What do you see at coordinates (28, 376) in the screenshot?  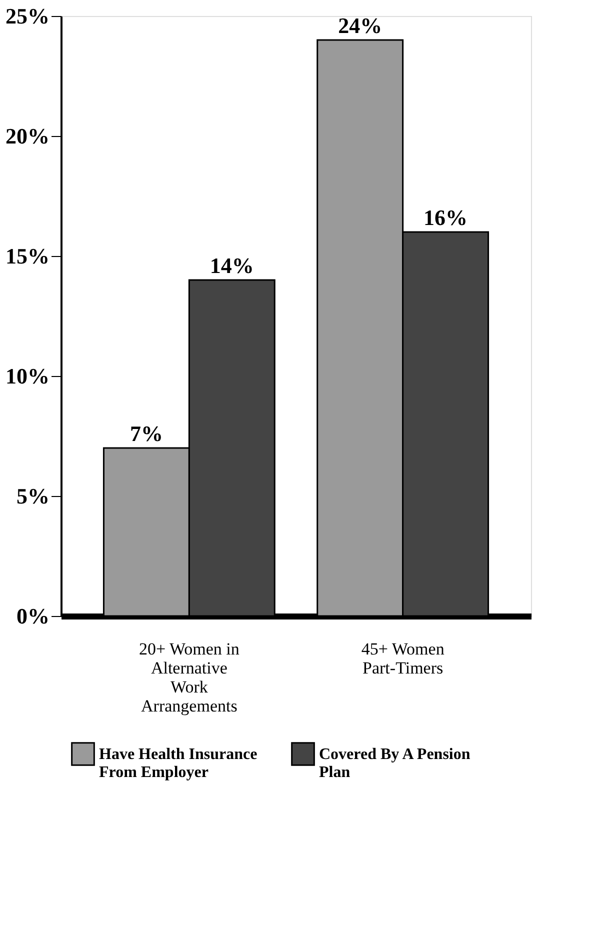 I see `y-tick-label: 10%` at bounding box center [28, 376].